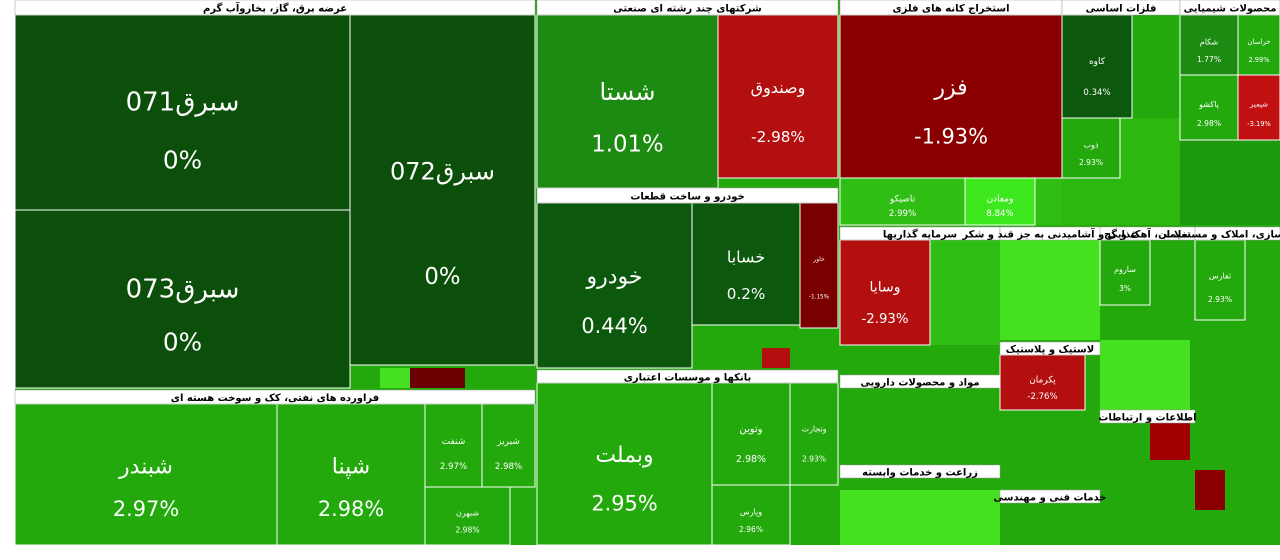 This screenshot has height=560, width=1280. I want to click on tile-name: ساروم, so click(1125, 269).